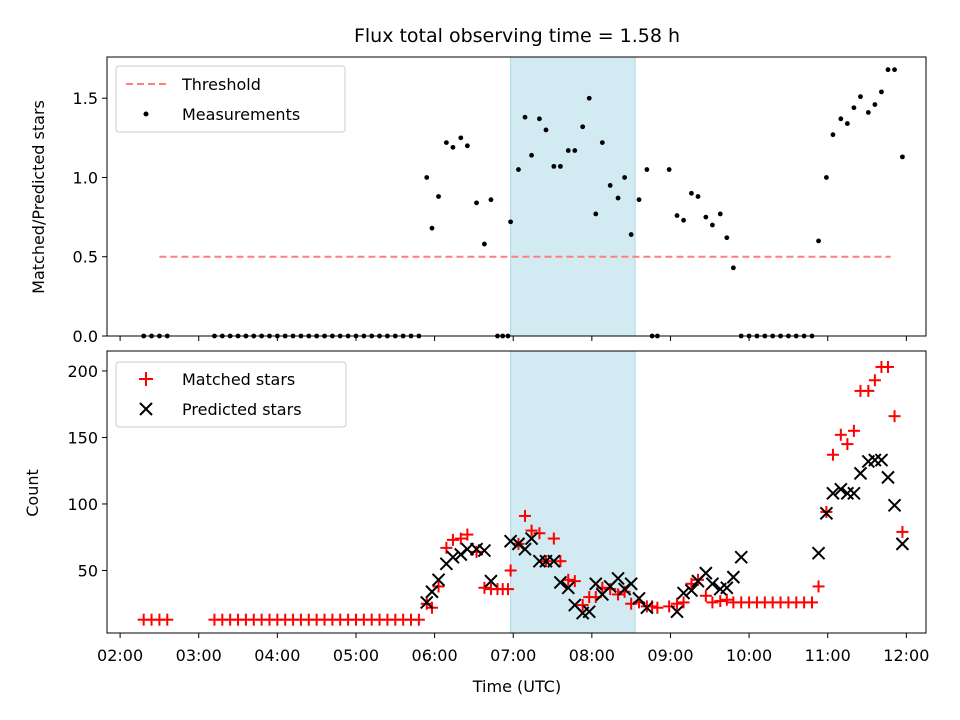 Image resolution: width=960 pixels, height=720 pixels. I want to click on bottom-shaded-span, so click(573, 492).